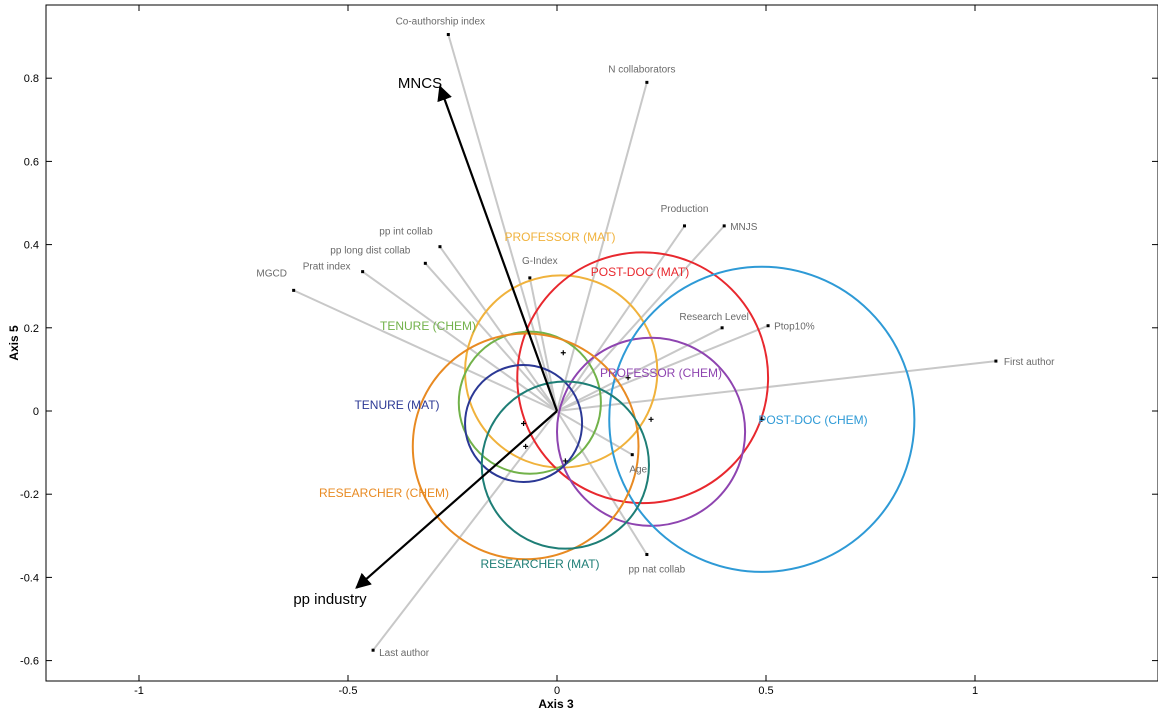 This screenshot has height=711, width=1158. Describe the element at coordinates (294, 290) in the screenshot. I see `variable-point-mgcd` at that location.